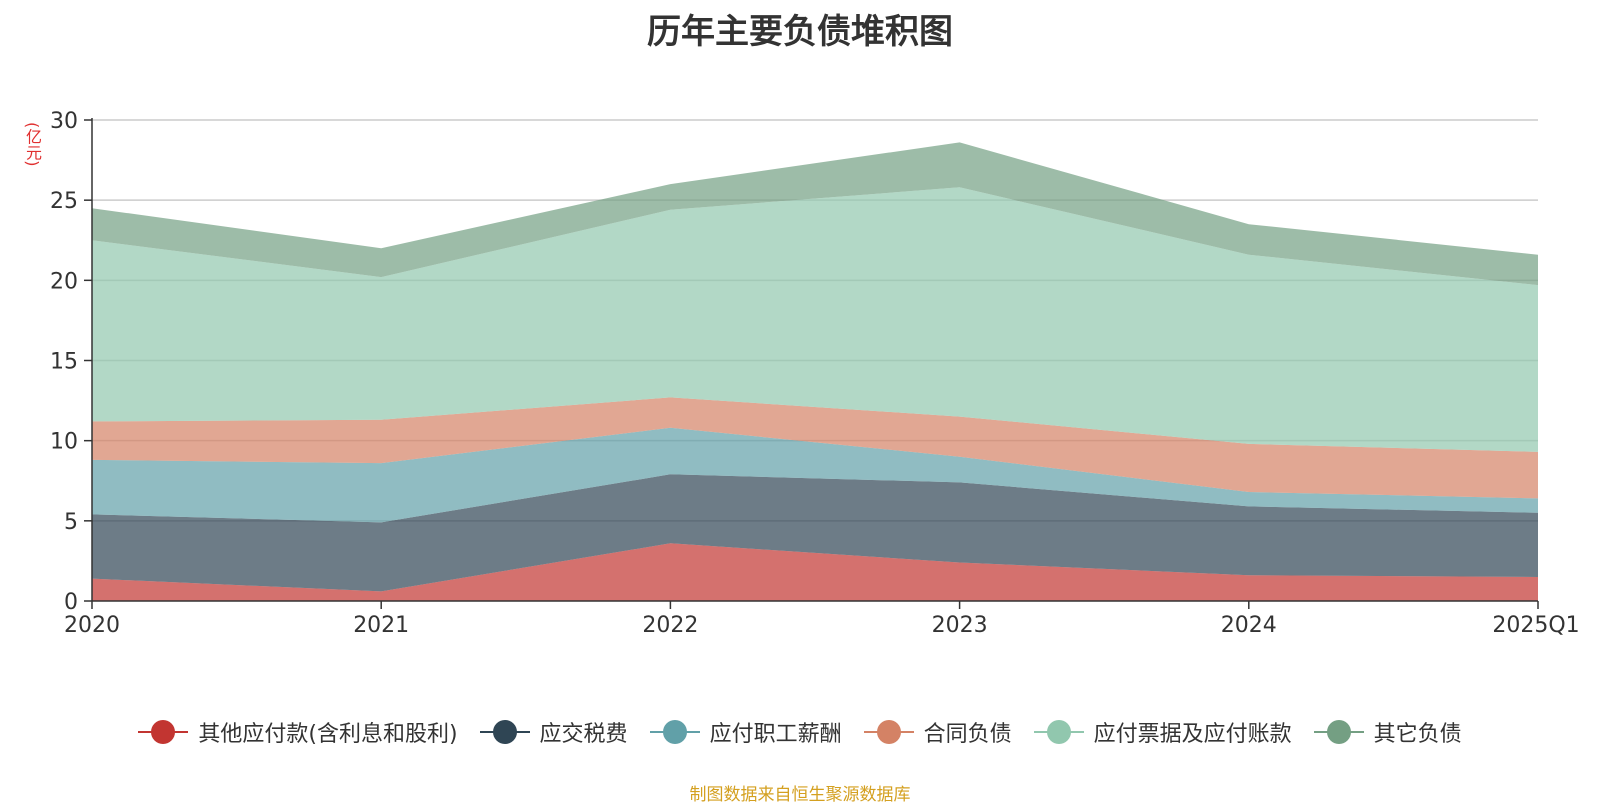 This screenshot has width=1600, height=805. Describe the element at coordinates (1417, 734) in the screenshot. I see `legend-label: 其它负债` at that location.